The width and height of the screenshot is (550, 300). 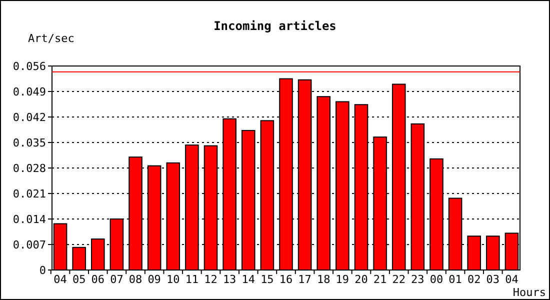 What do you see at coordinates (493, 279) in the screenshot?
I see `x-tick-label: 03` at bounding box center [493, 279].